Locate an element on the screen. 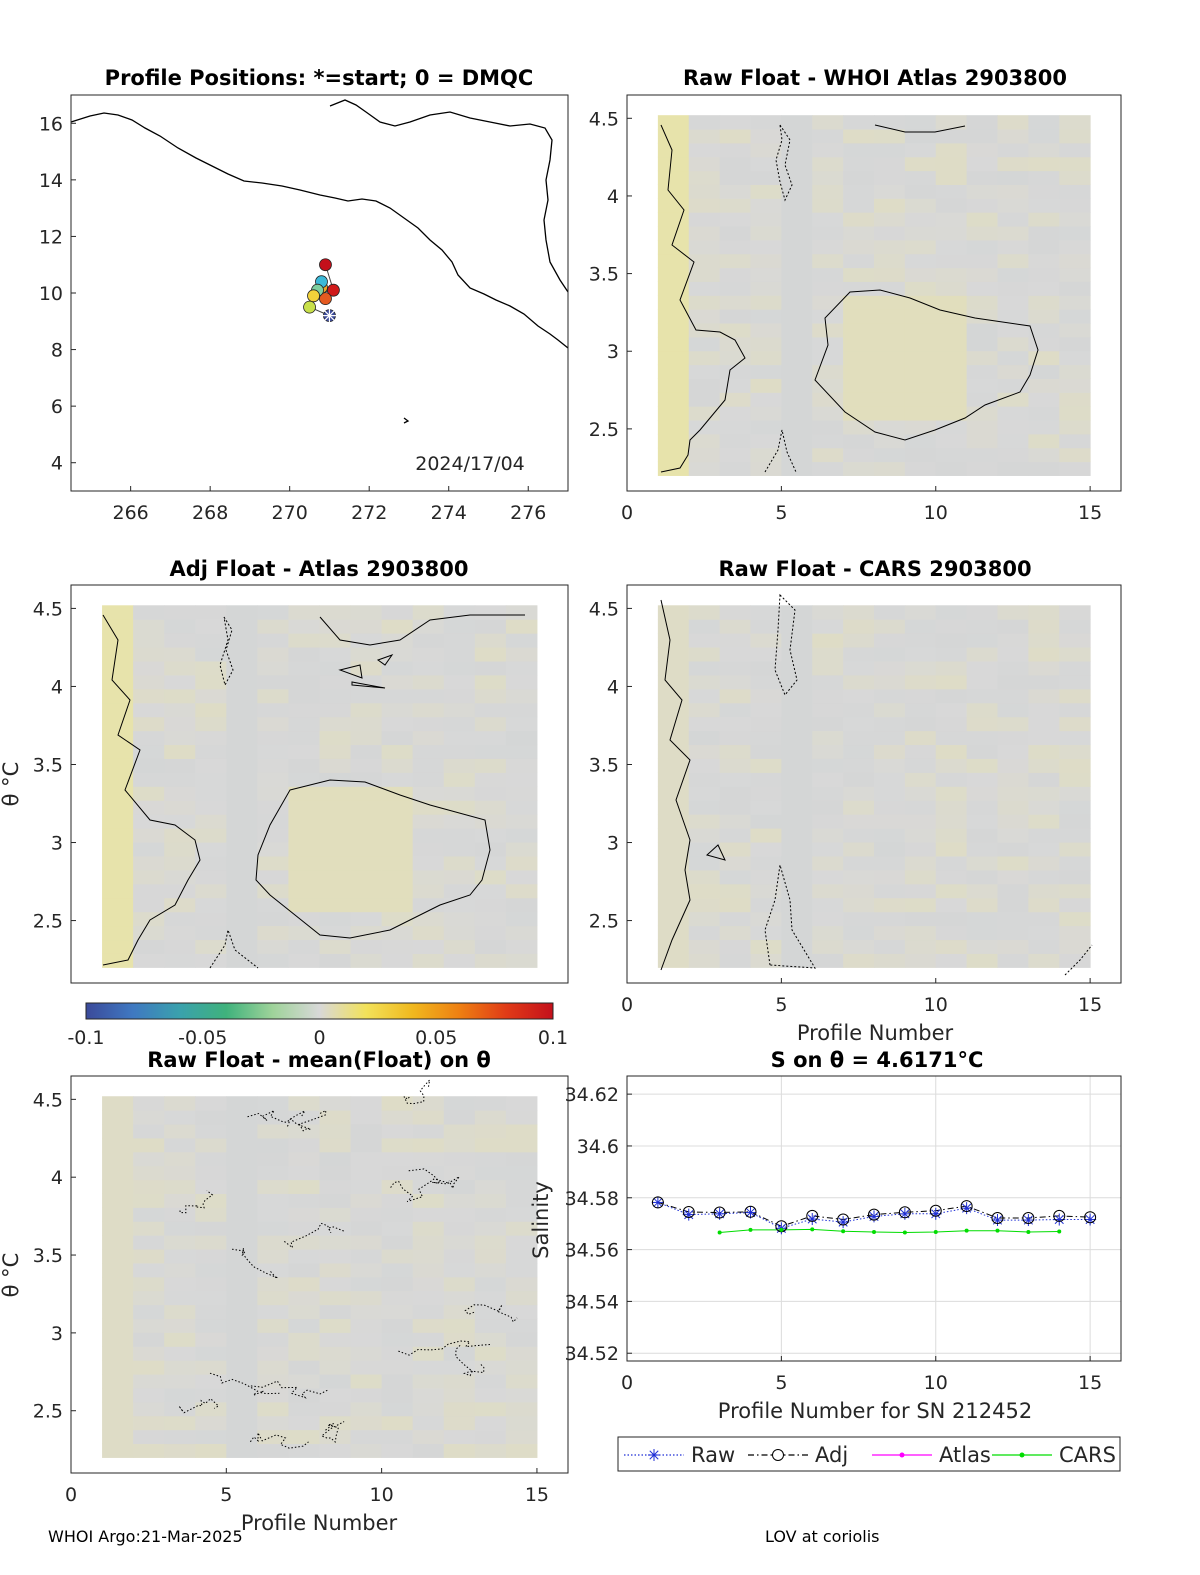  p6-legend: Raw Adj Atlas CARS is located at coordinates (869, 1454).